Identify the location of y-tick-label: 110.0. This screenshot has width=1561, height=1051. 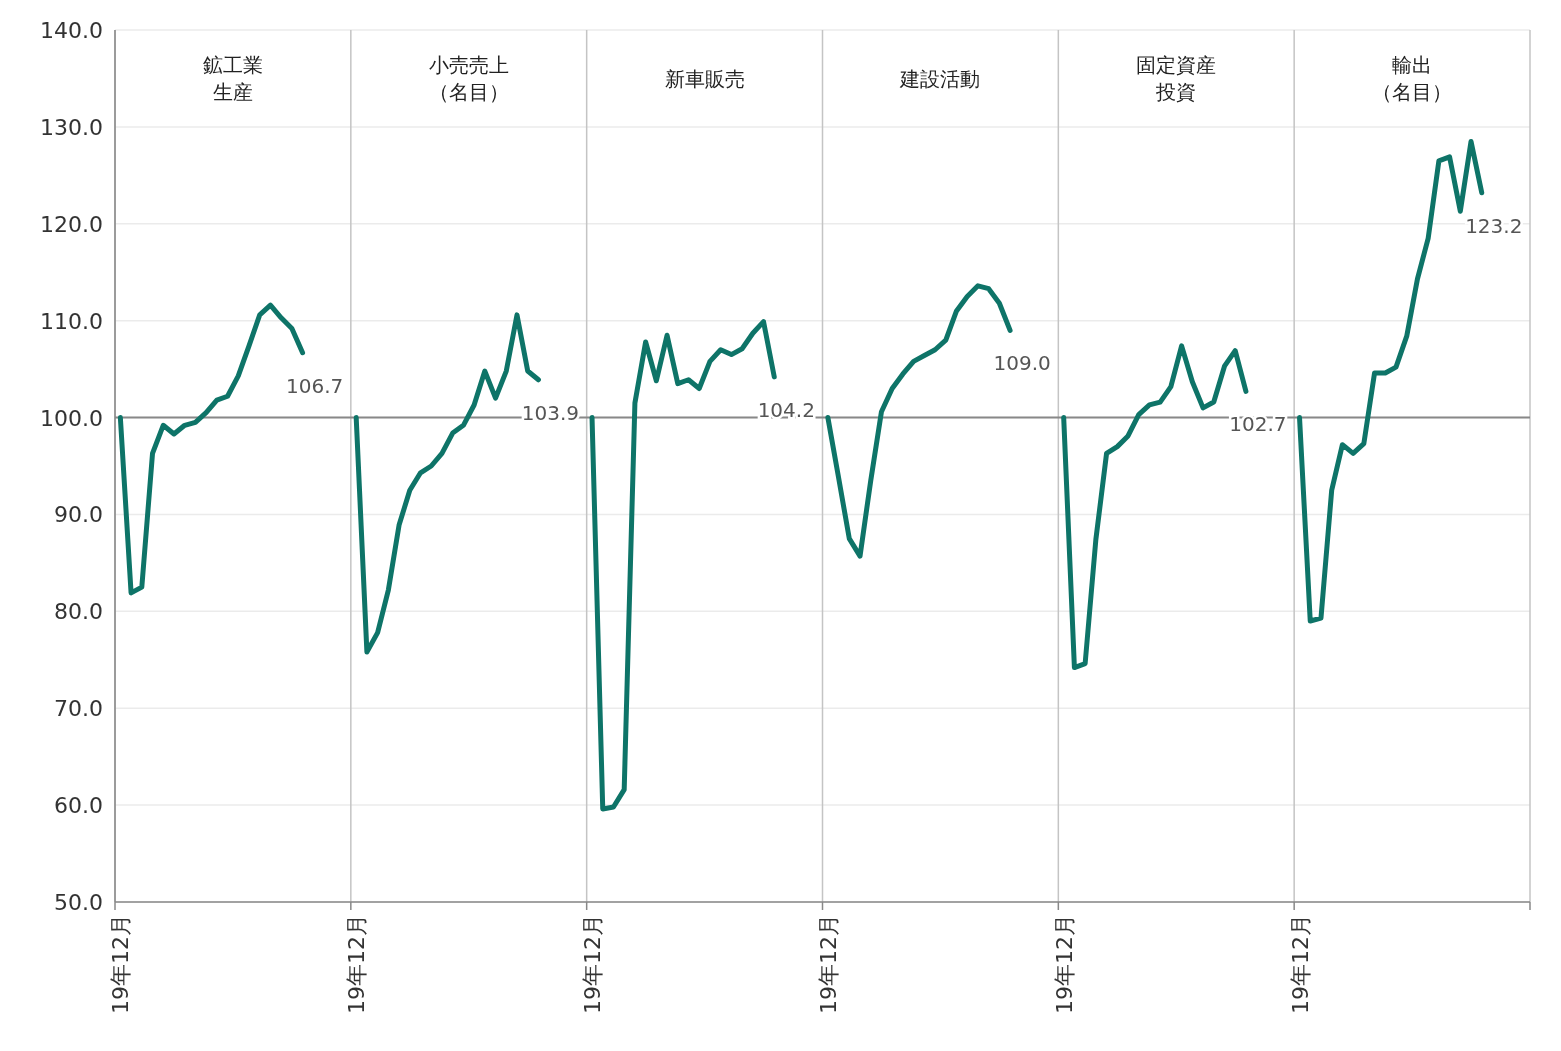
(71, 321).